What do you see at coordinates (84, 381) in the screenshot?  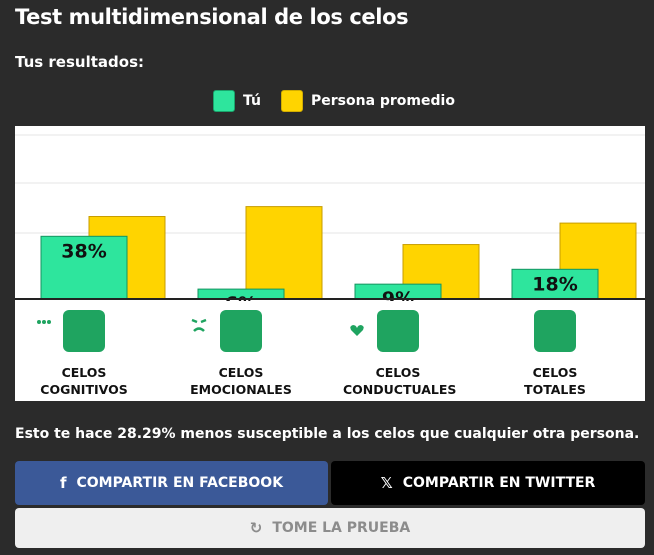 I see `category-label: CELOS COGNITIVOS` at bounding box center [84, 381].